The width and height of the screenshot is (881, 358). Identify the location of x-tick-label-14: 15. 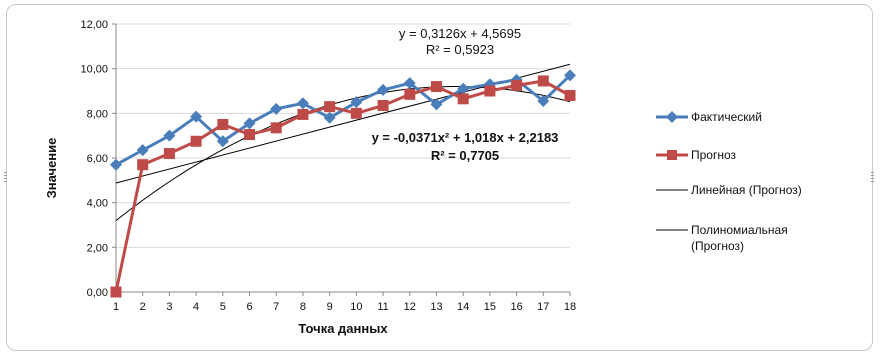
(490, 307).